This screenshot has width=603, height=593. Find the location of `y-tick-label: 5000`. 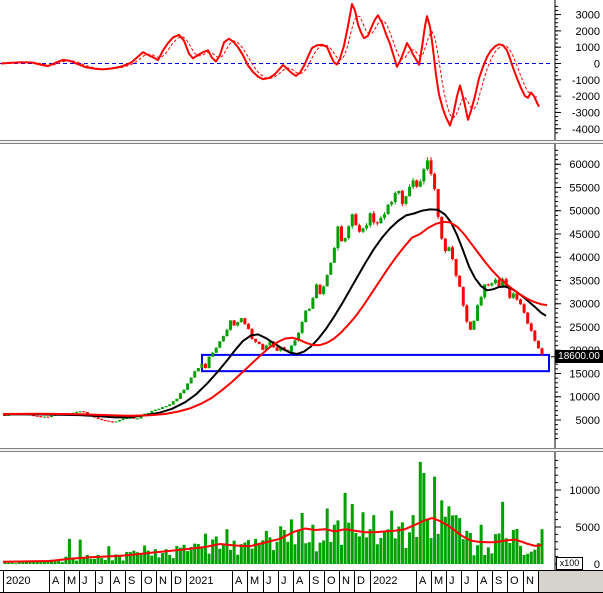

y-tick-label: 5000 is located at coordinates (588, 528).